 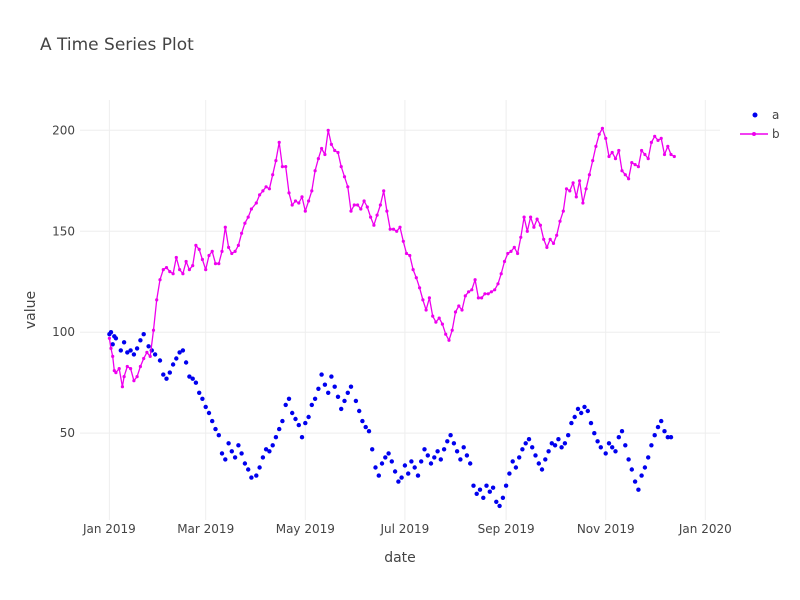 I want to click on y-tick-label: 100, so click(x=63, y=332).